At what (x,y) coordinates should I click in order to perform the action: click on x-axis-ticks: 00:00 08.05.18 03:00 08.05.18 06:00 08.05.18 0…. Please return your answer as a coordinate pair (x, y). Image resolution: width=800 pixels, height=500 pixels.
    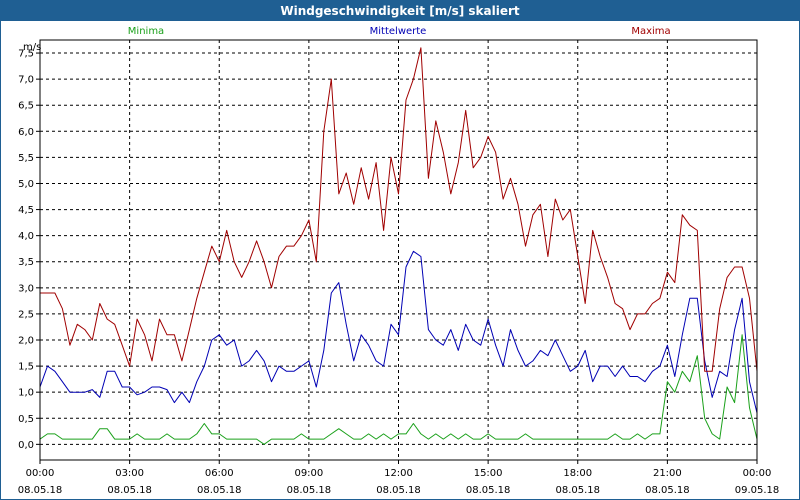
    Looking at the image, I should click on (399, 478).